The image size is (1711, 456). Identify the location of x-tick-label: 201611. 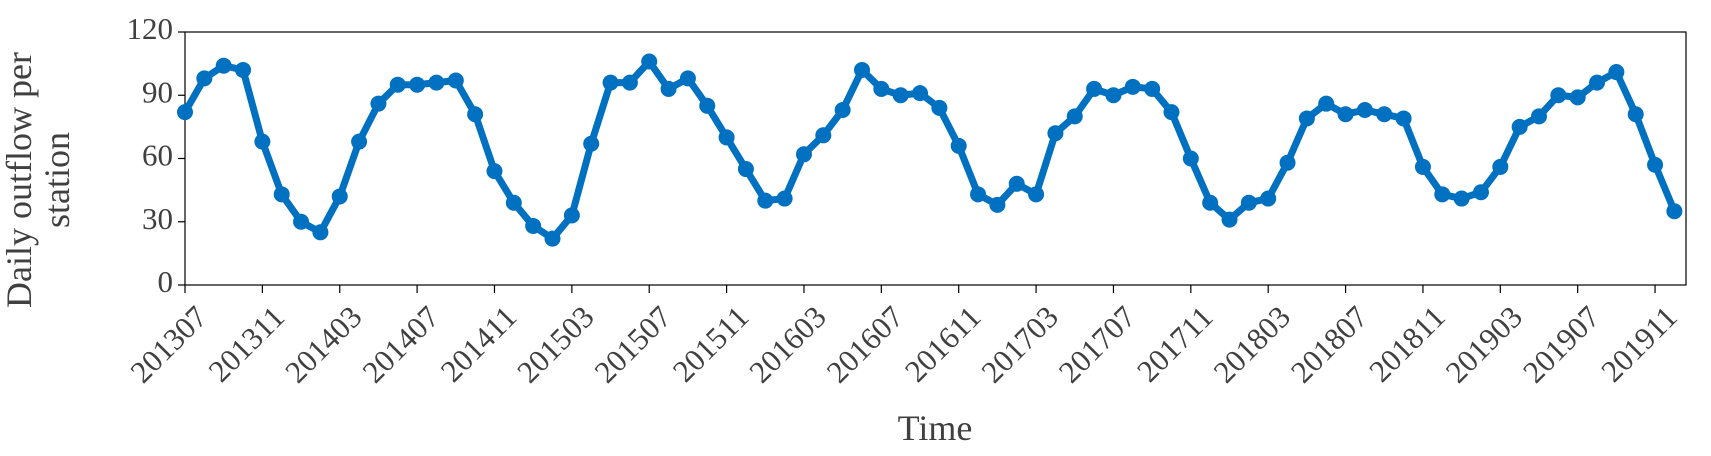
(943, 344).